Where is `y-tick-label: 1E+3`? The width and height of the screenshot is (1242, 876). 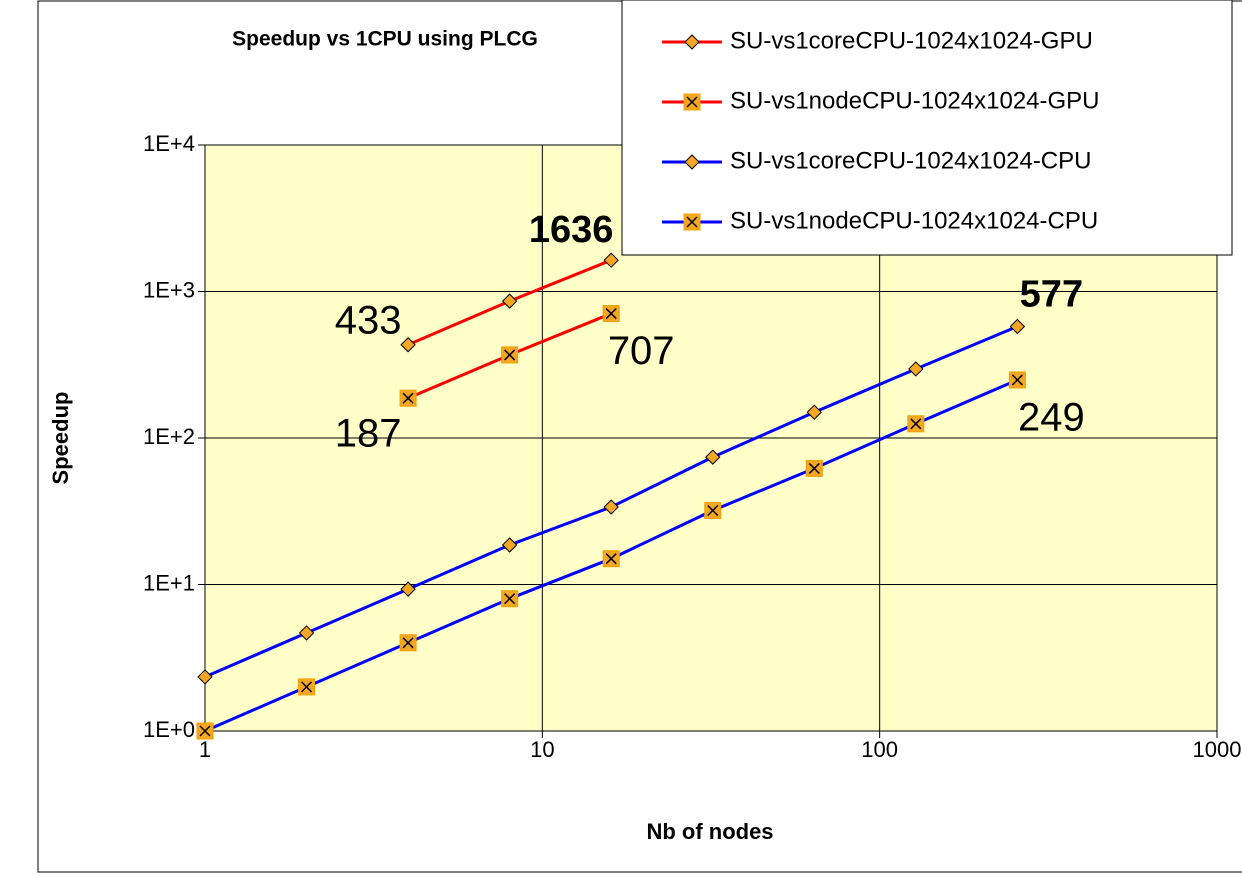
y-tick-label: 1E+3 is located at coordinates (169, 289).